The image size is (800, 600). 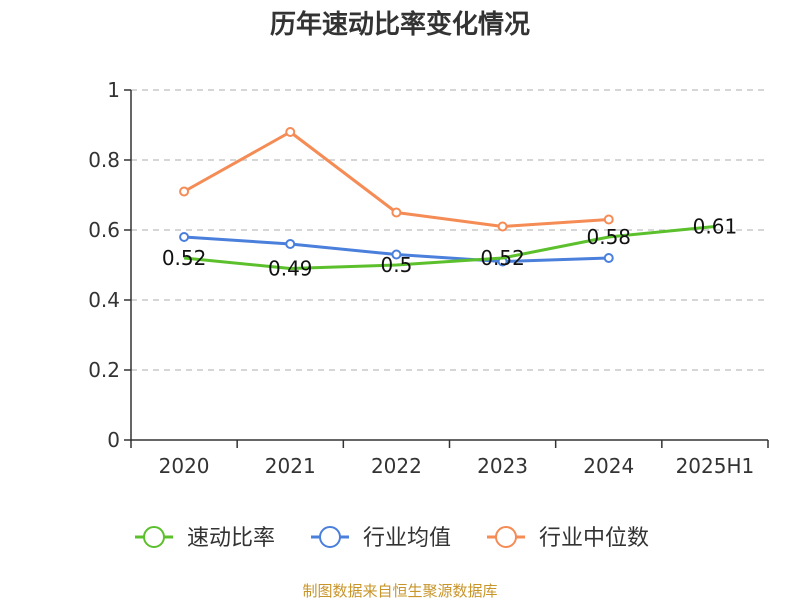 What do you see at coordinates (397, 265) in the screenshot?
I see `data-label: 0.5` at bounding box center [397, 265].